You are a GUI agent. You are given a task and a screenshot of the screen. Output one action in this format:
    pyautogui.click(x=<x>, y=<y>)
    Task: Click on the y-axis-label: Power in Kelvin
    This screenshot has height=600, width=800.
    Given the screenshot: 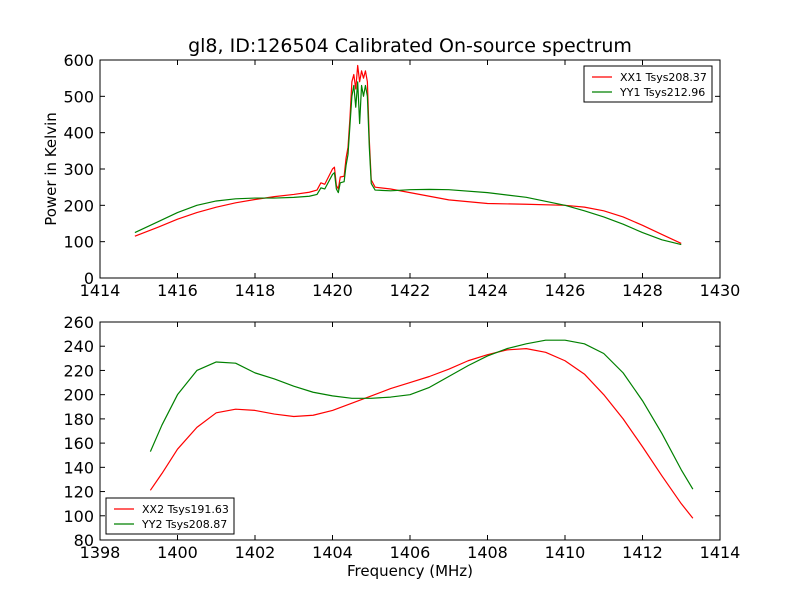 What is the action you would take?
    pyautogui.click(x=51, y=169)
    